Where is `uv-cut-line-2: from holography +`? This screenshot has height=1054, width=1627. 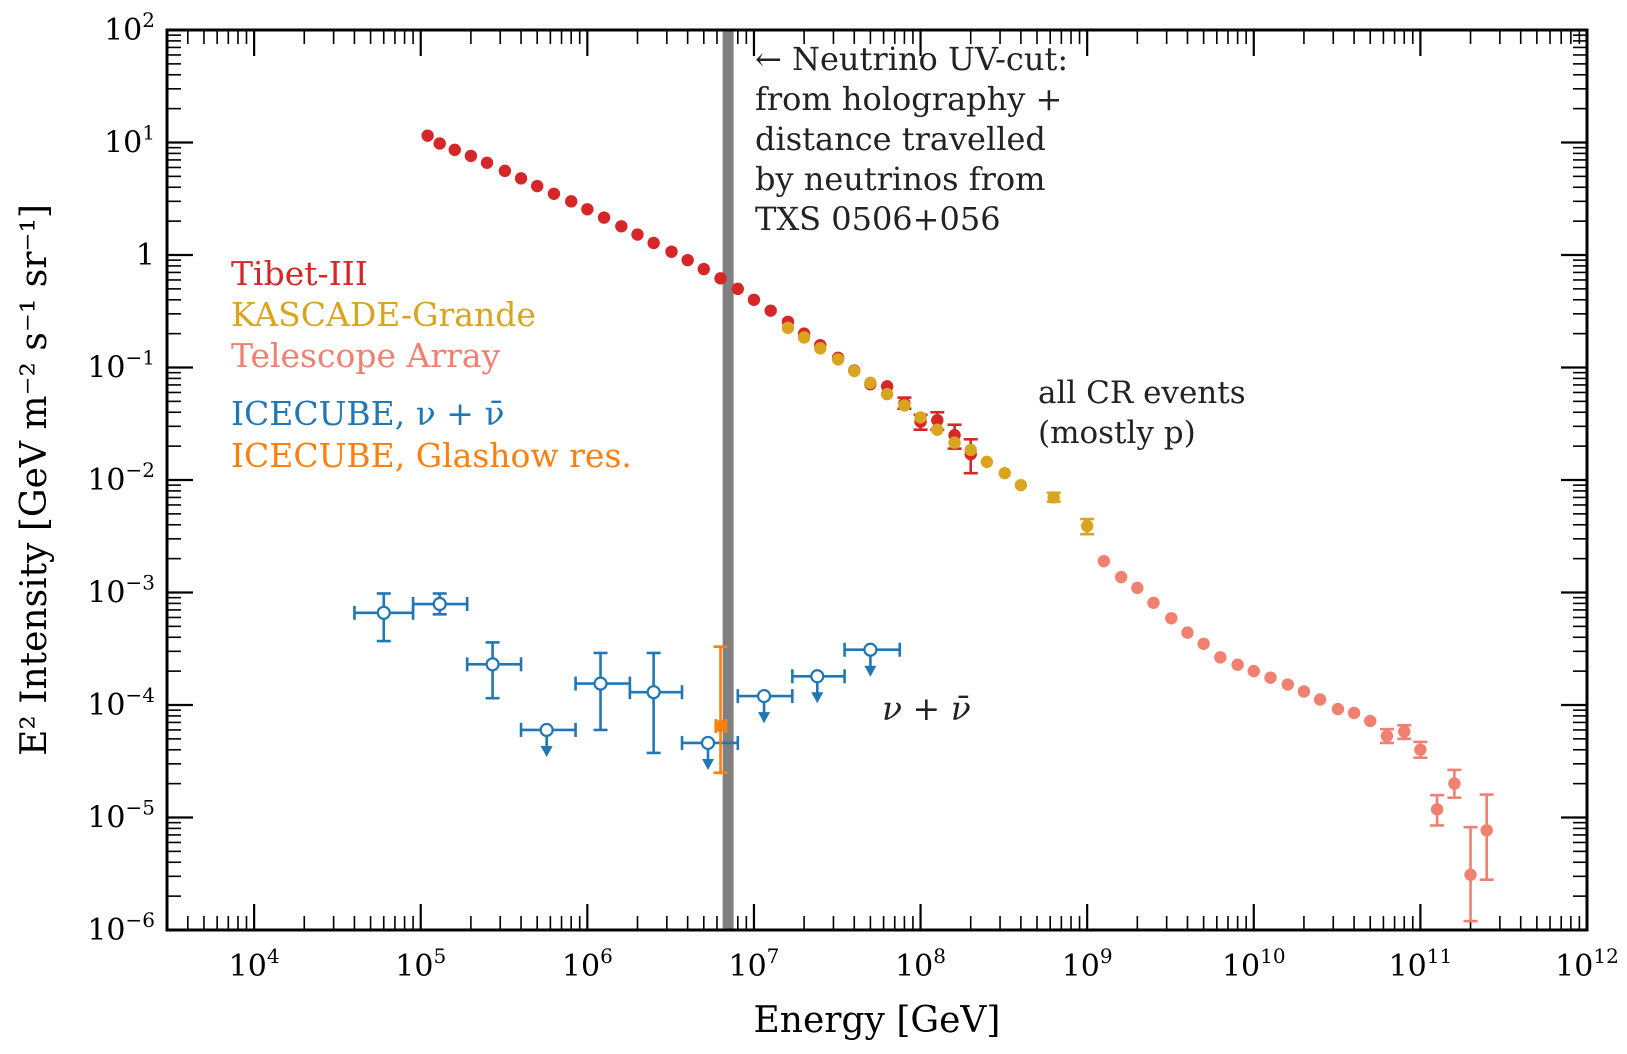 uv-cut-line-2: from holography + is located at coordinates (908, 99).